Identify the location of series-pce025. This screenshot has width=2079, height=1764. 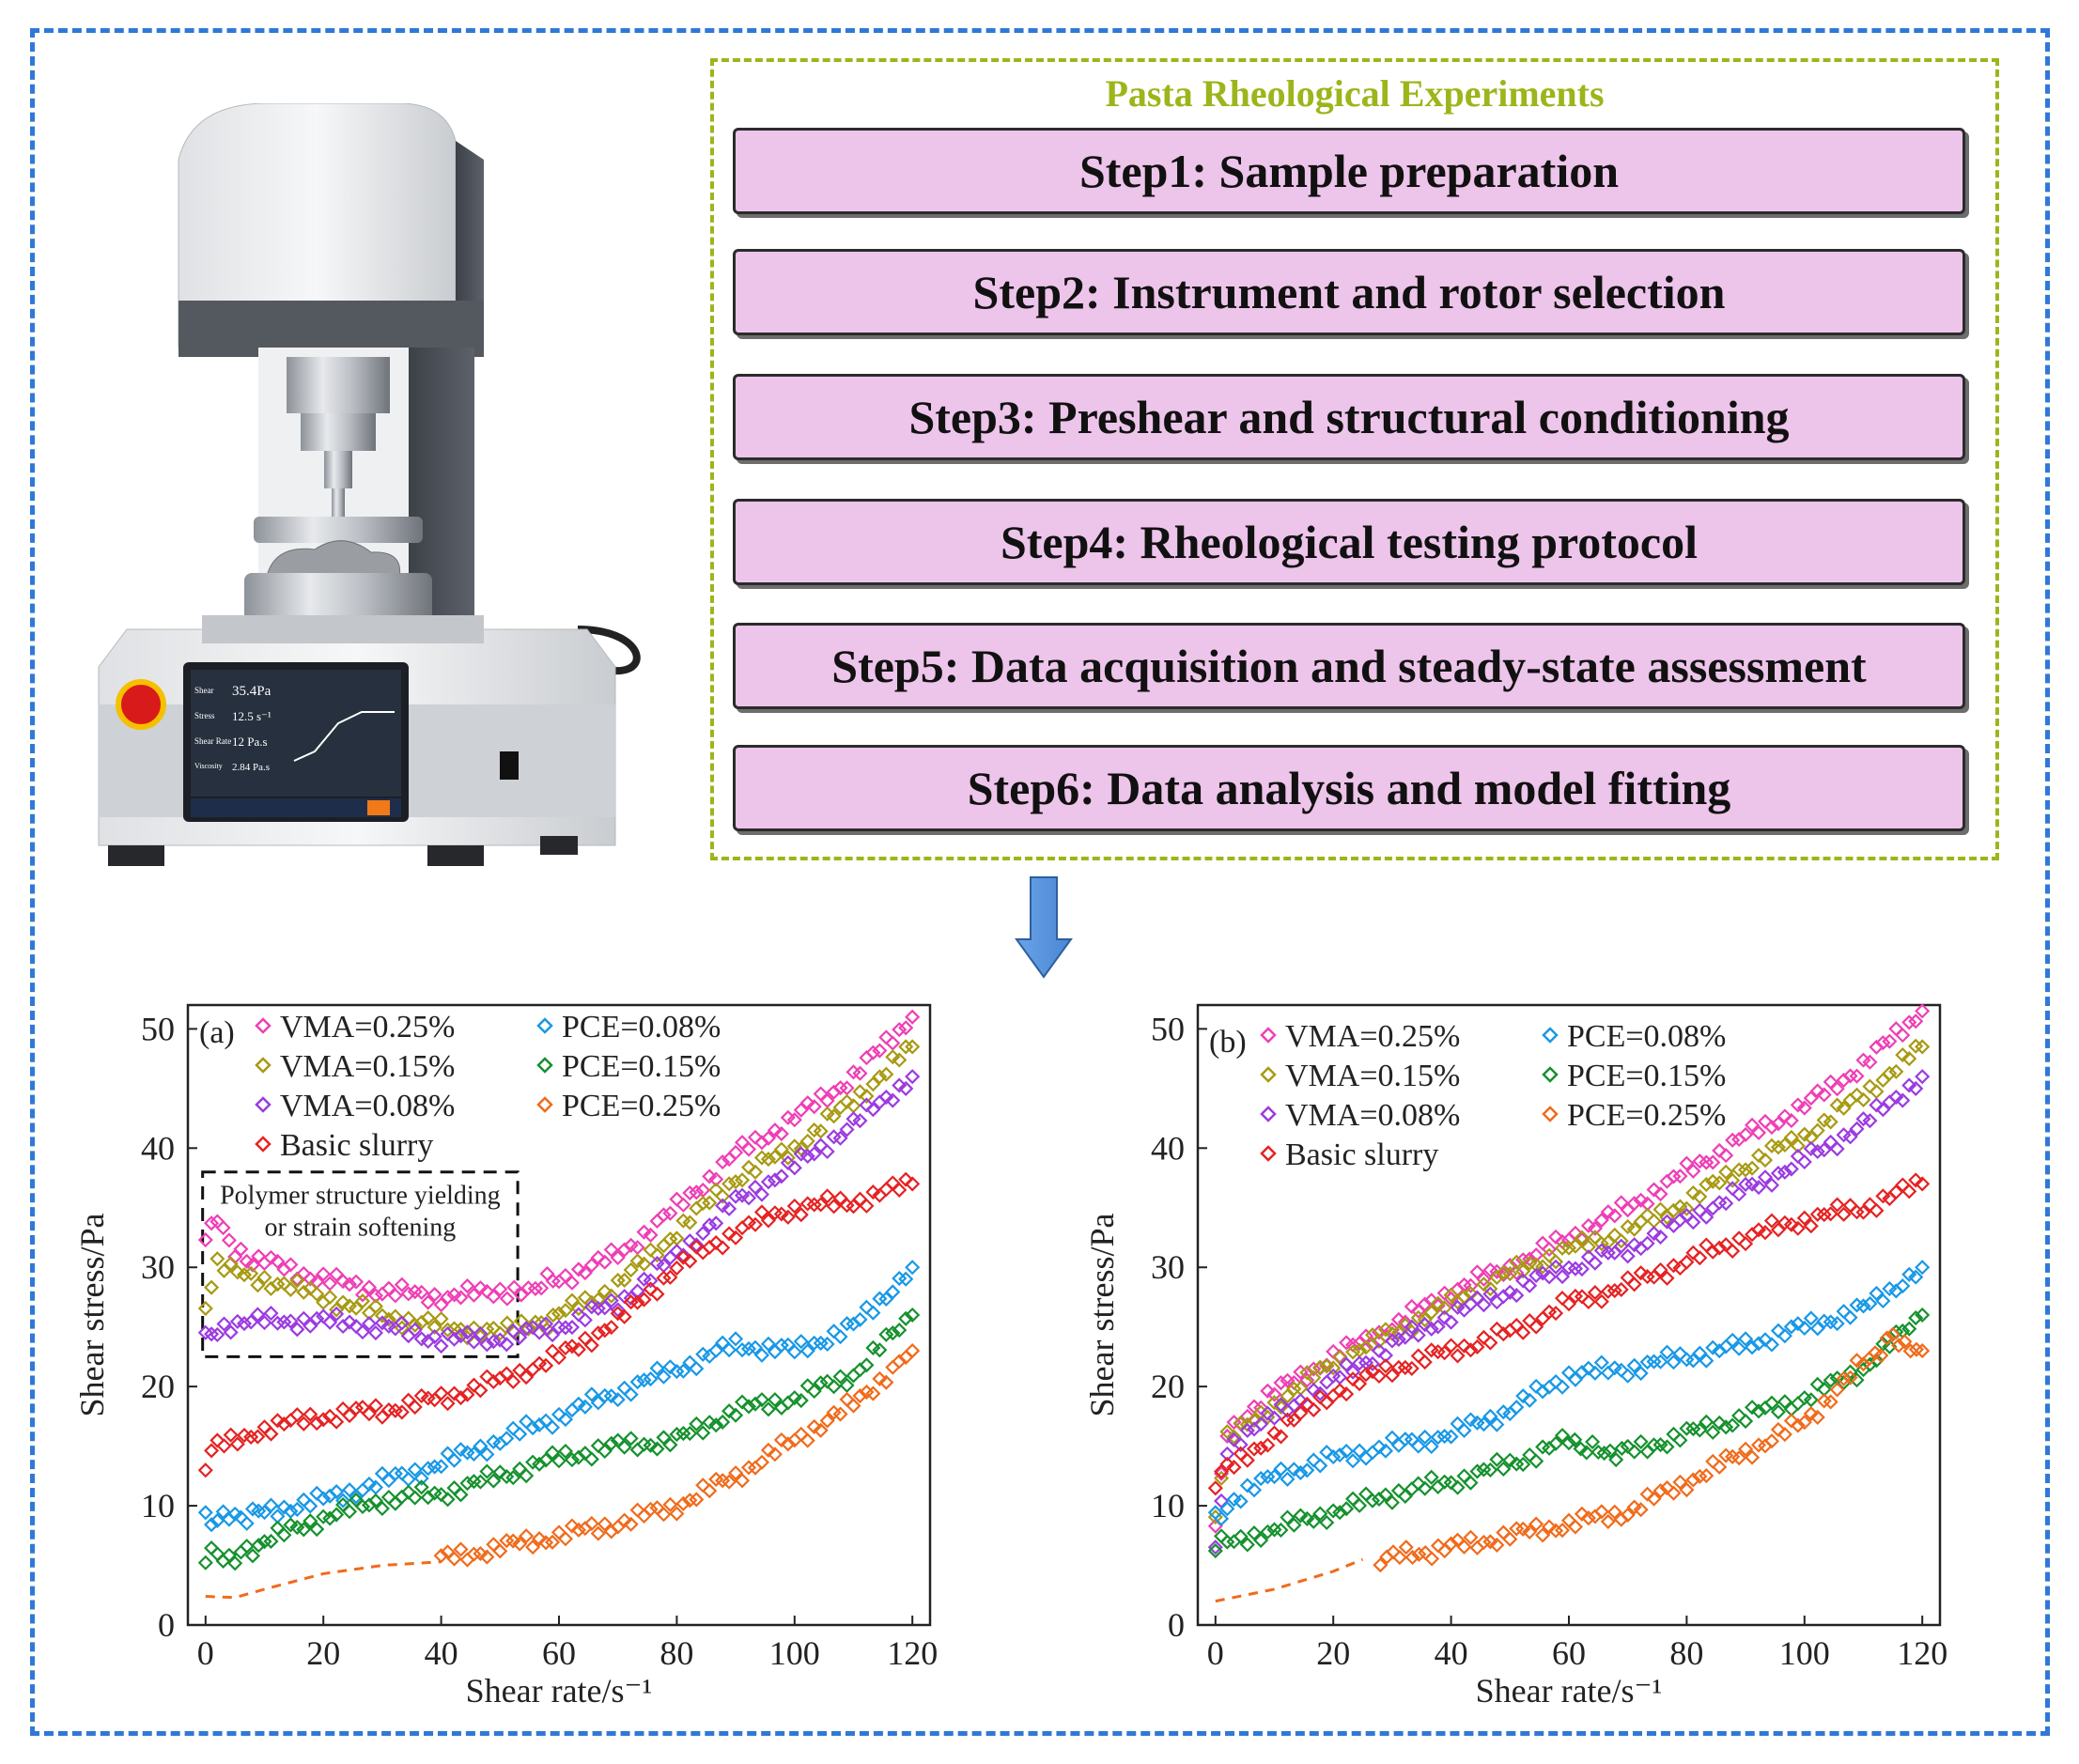
(1652, 1449).